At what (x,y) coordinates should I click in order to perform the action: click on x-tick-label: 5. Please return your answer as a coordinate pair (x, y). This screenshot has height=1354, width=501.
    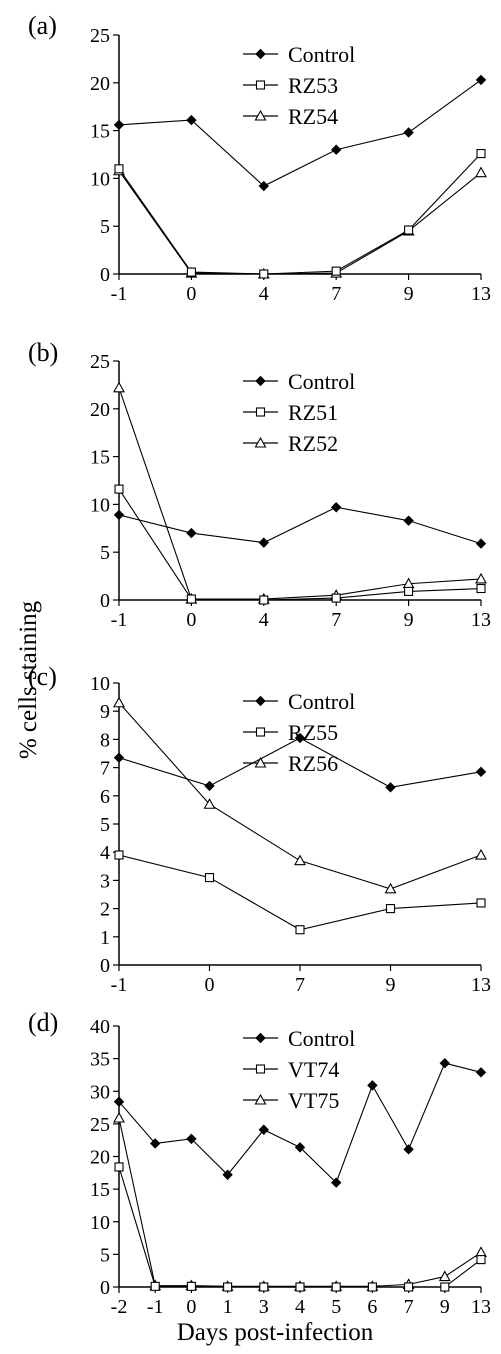
    Looking at the image, I should click on (336, 1307).